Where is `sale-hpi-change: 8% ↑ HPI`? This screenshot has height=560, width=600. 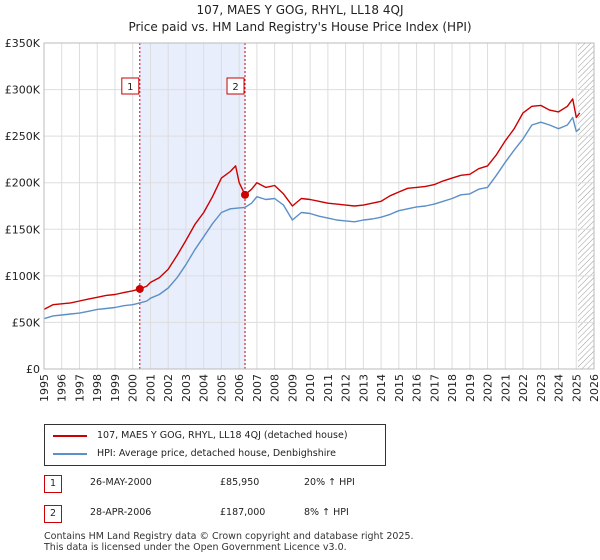
sale-hpi-change: 8% ↑ HPI is located at coordinates (326, 512).